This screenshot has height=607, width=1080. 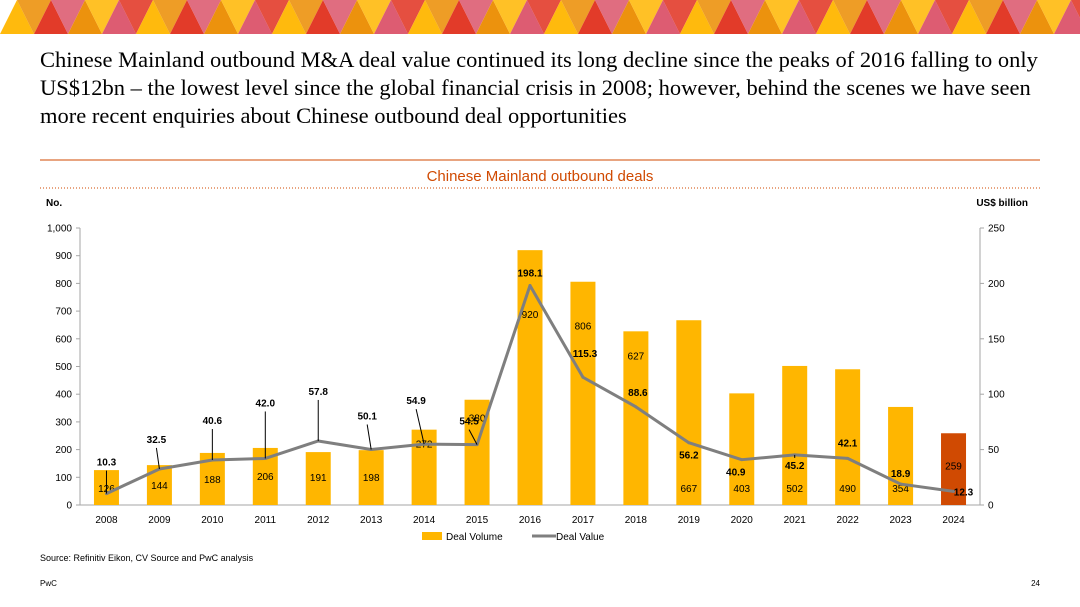 I want to click on x-tick-label: 2020, so click(x=742, y=520).